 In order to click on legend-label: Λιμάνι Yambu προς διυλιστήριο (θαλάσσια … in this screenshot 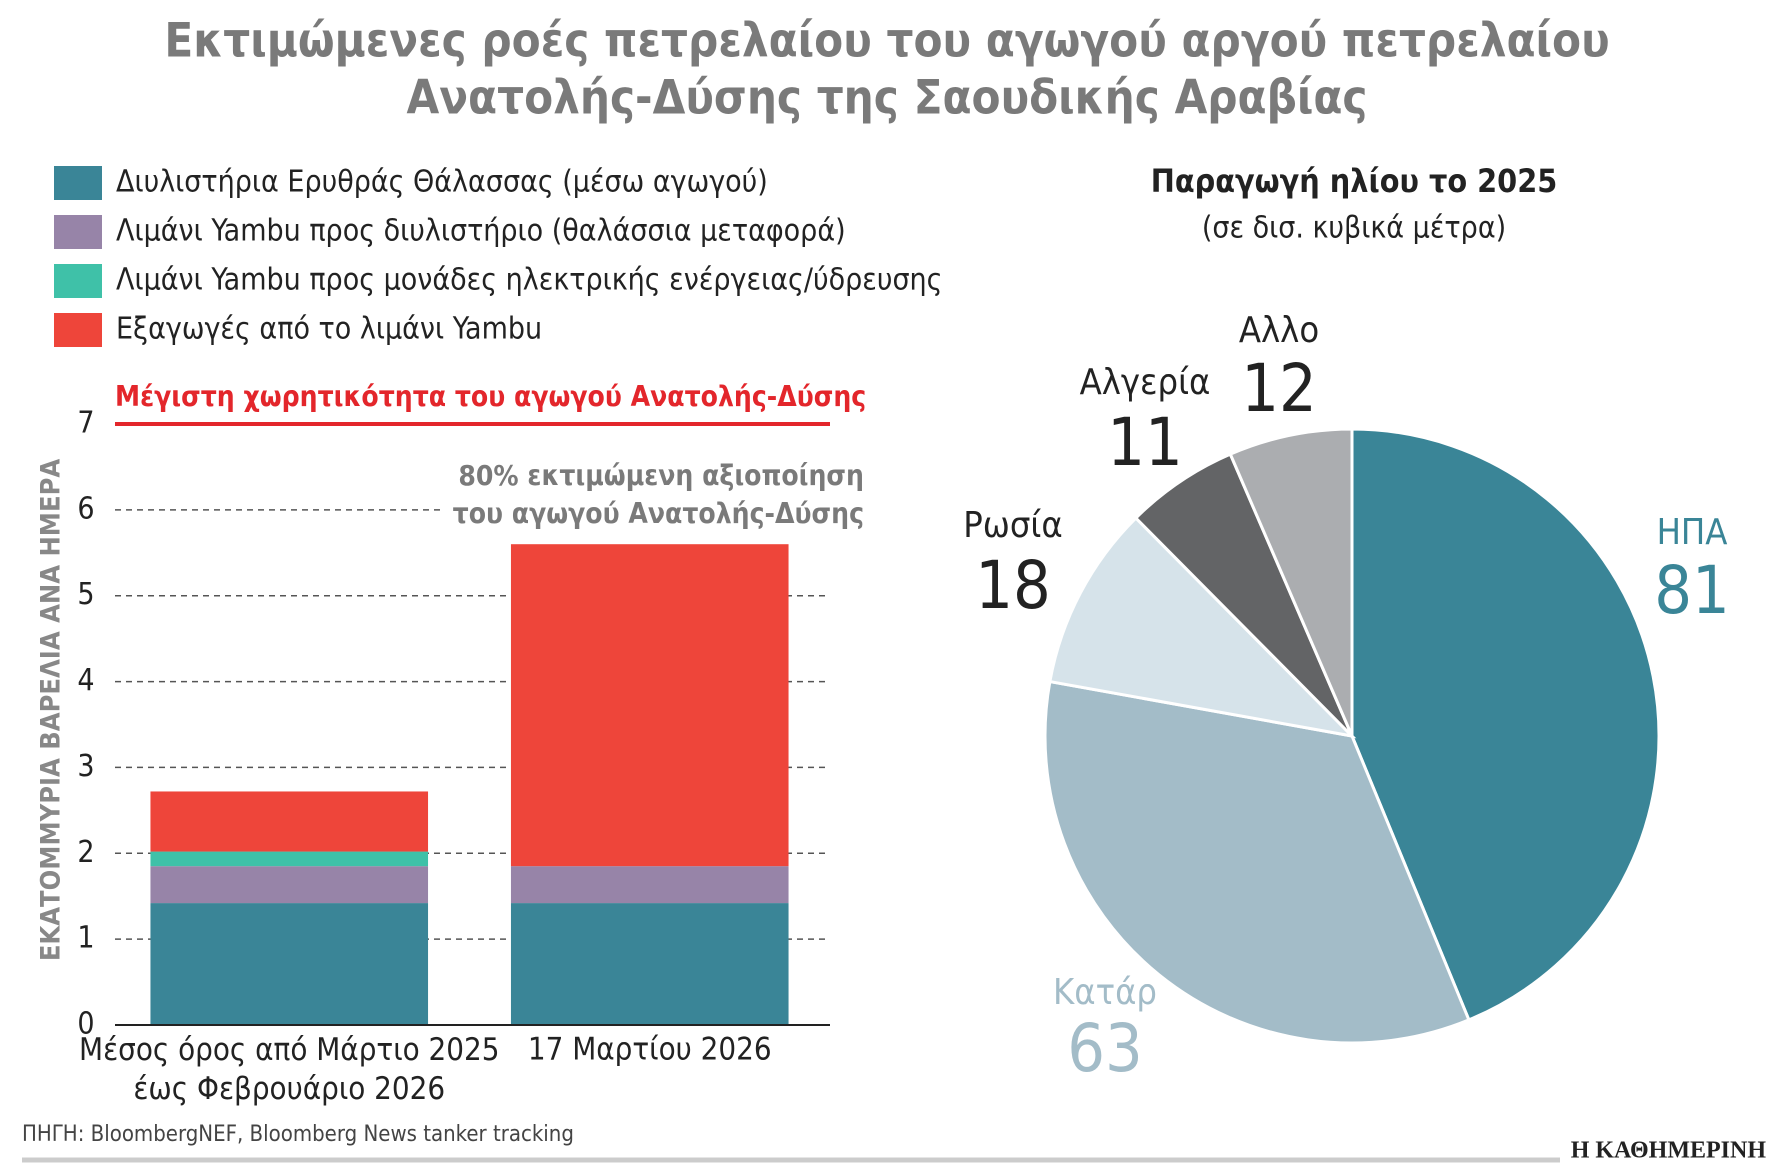, I will do `click(481, 231)`.